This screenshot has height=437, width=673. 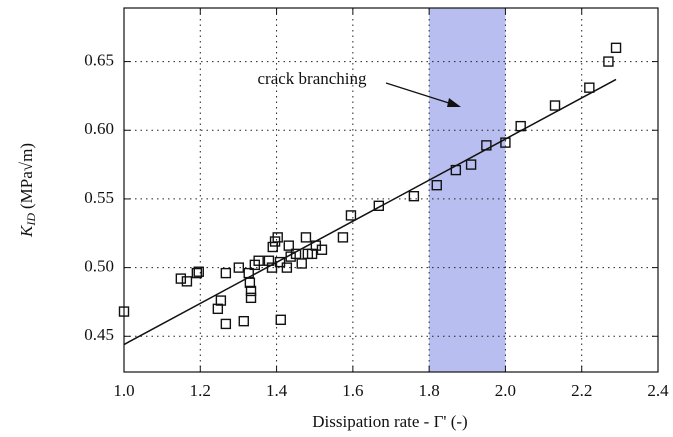 What do you see at coordinates (352, 390) in the screenshot?
I see `x-tick-label: 1.6` at bounding box center [352, 390].